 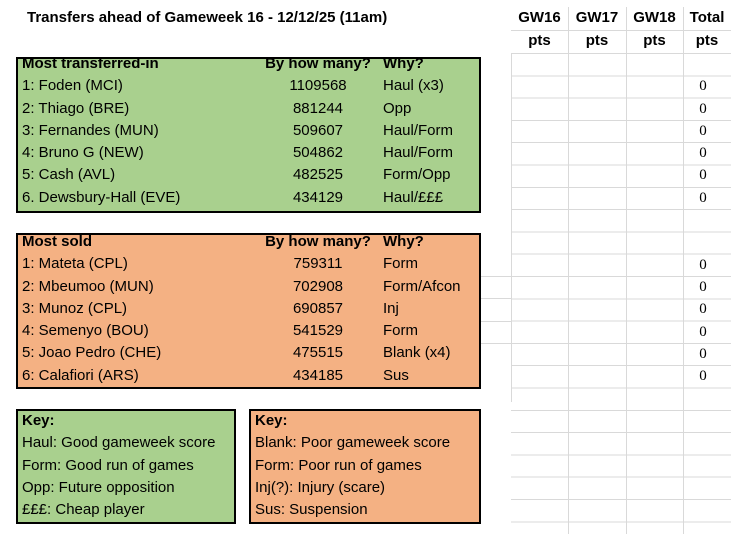 What do you see at coordinates (654, 17) in the screenshot?
I see `gw18-header: GW18` at bounding box center [654, 17].